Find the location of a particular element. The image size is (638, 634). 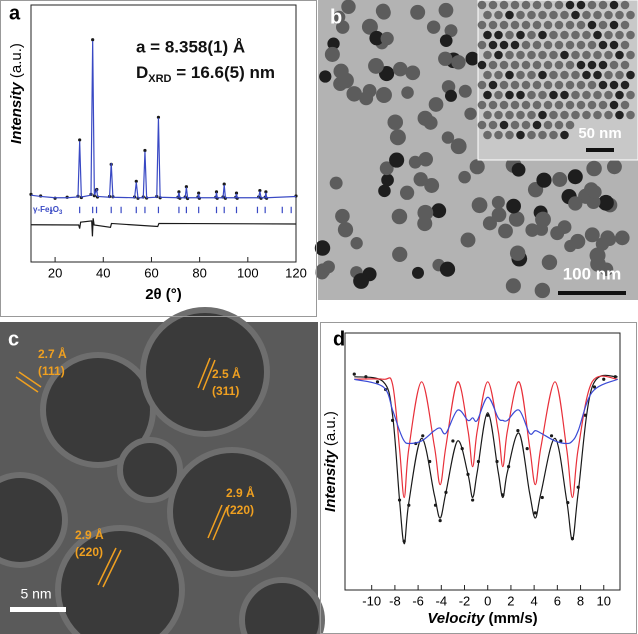

scale-label: 100 nm is located at coordinates (592, 273).